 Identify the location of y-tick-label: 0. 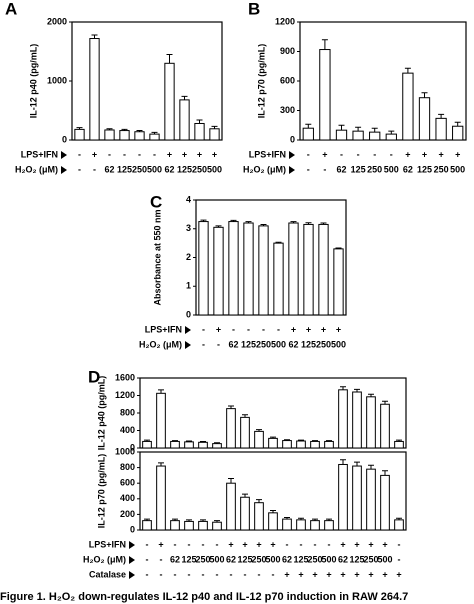
(64, 139).